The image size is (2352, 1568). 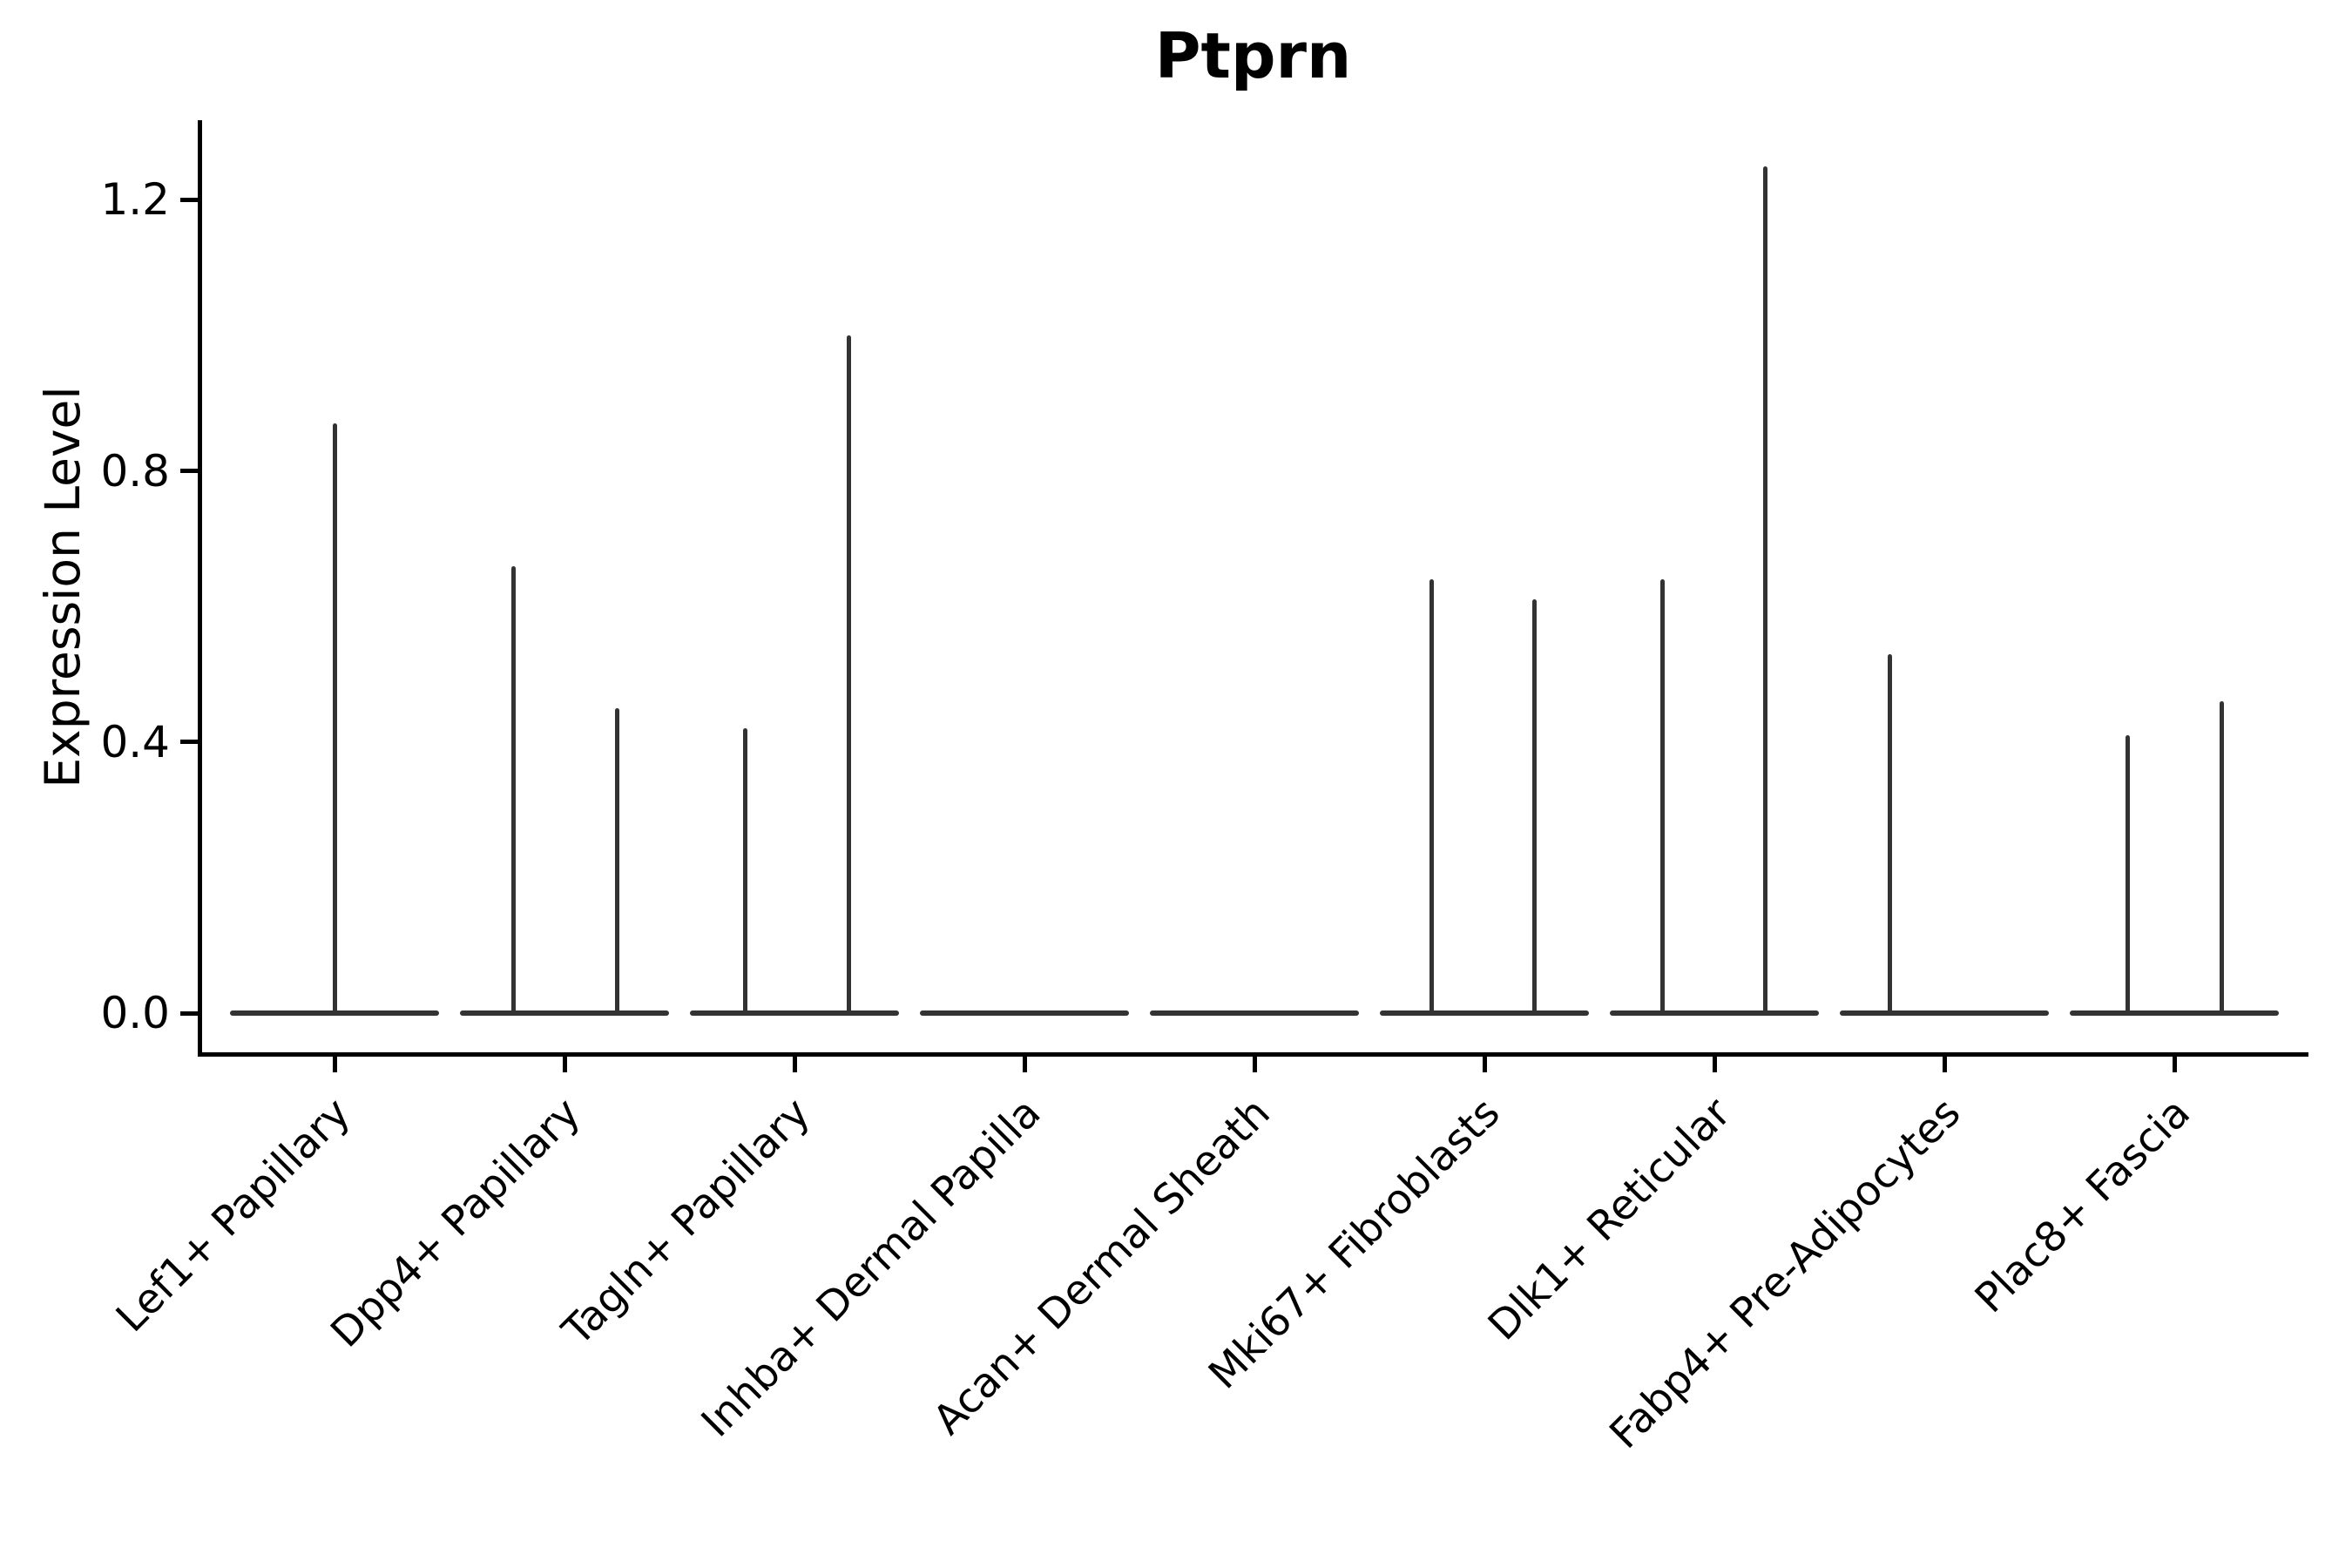 I want to click on y-axis-spine, so click(x=200, y=588).